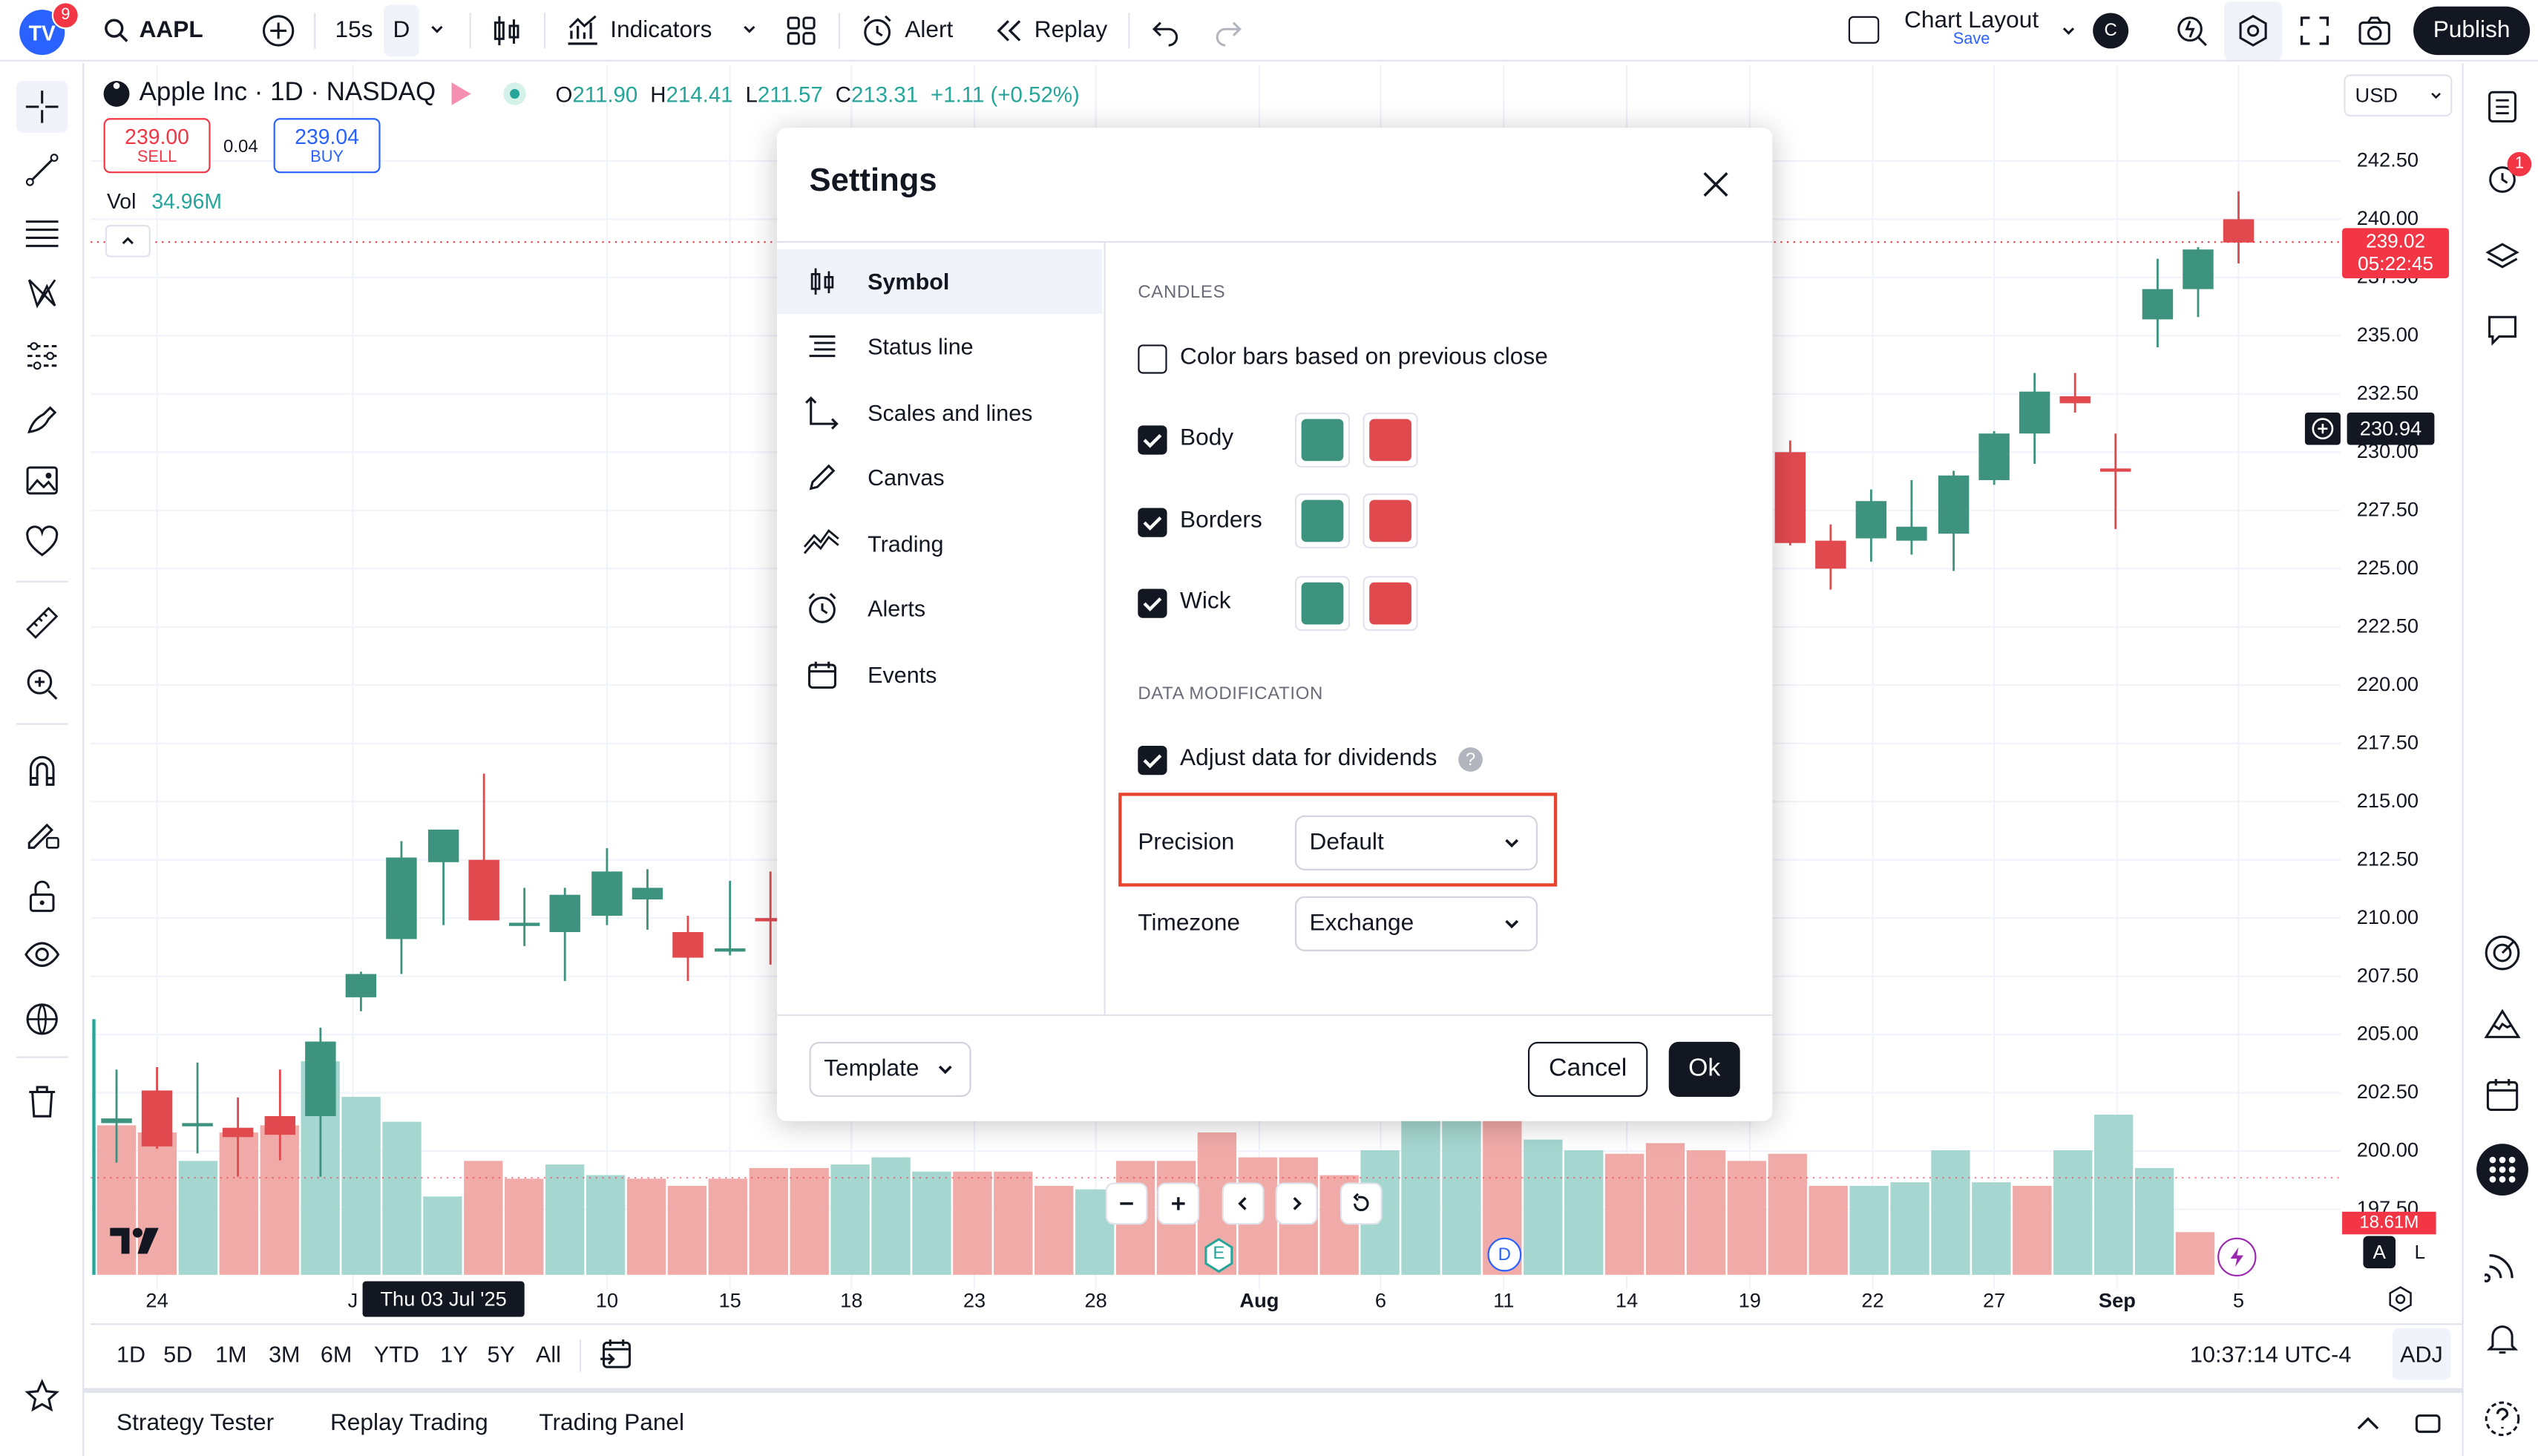 The height and width of the screenshot is (1456, 2538). Describe the element at coordinates (396, 1355) in the screenshot. I see `period-button: YTD` at that location.